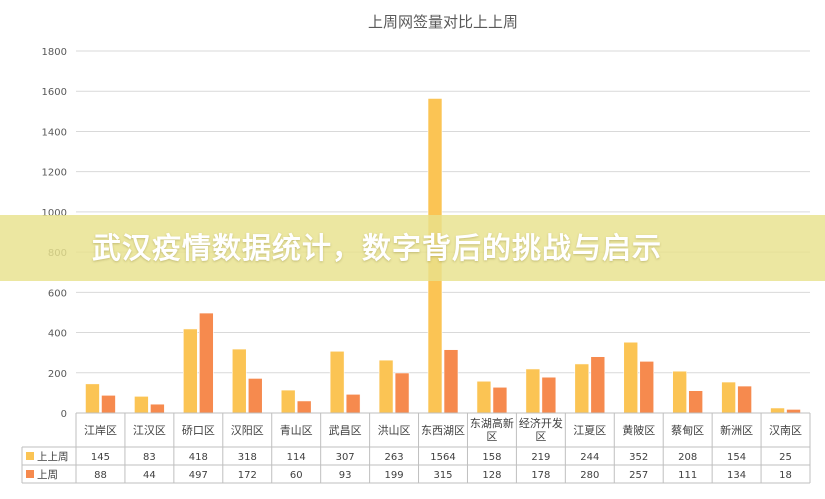 The image size is (825, 499). What do you see at coordinates (57, 334) in the screenshot?
I see `y-tick-label: 400` at bounding box center [57, 334].